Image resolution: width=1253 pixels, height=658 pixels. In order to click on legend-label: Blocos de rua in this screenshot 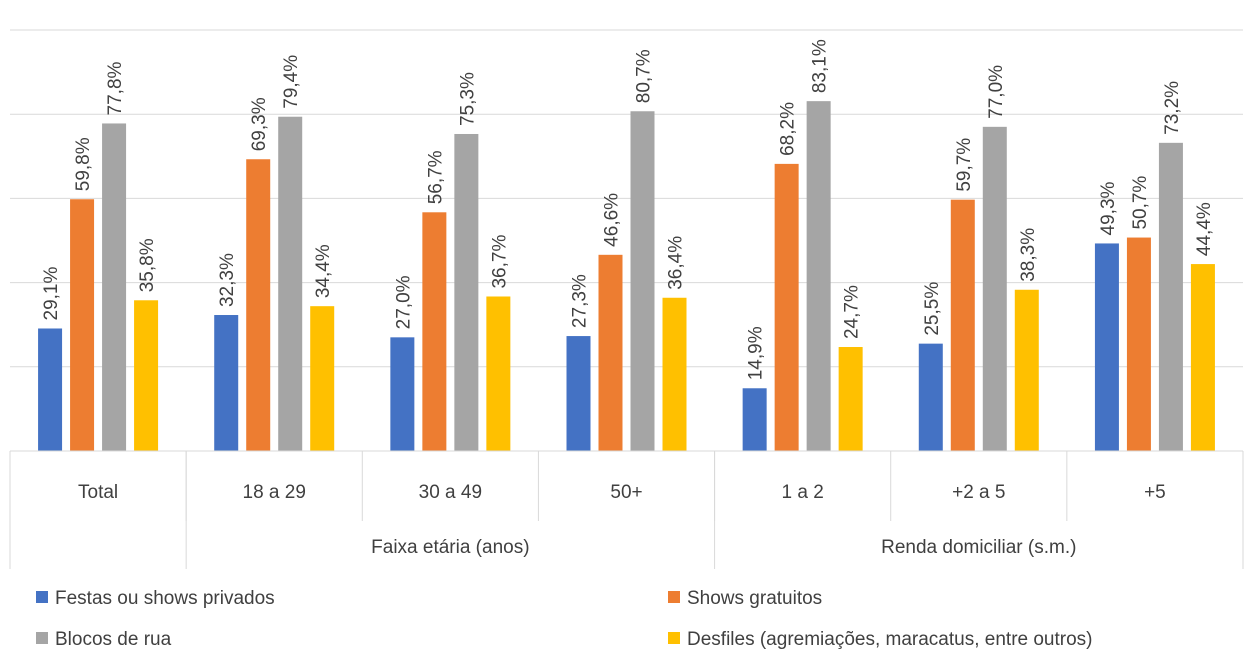, I will do `click(113, 639)`.